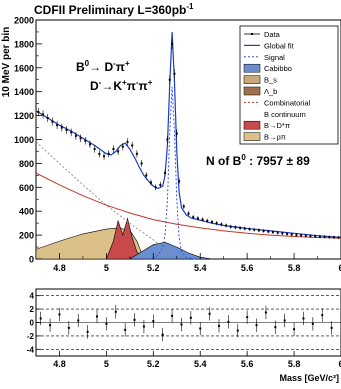 Image resolution: width=341 pixels, height=389 pixels. I want to click on residual-grid, so click(188, 322).